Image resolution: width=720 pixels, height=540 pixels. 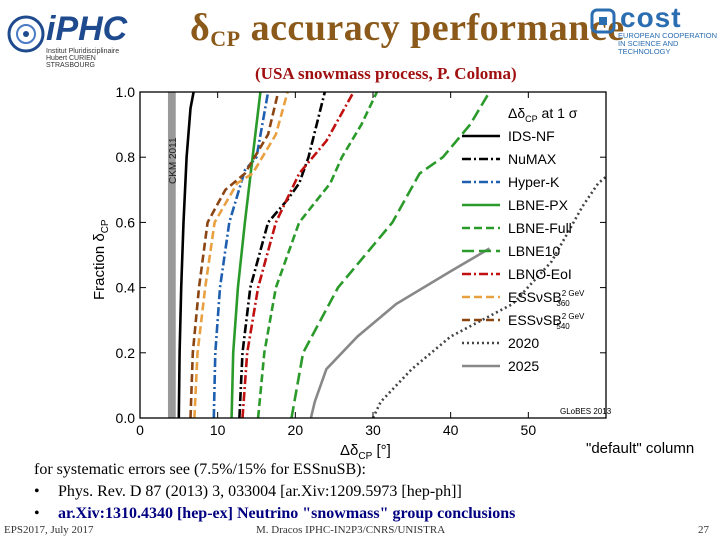 What do you see at coordinates (225, 38) in the screenshot?
I see `title-subscript: CP` at bounding box center [225, 38].